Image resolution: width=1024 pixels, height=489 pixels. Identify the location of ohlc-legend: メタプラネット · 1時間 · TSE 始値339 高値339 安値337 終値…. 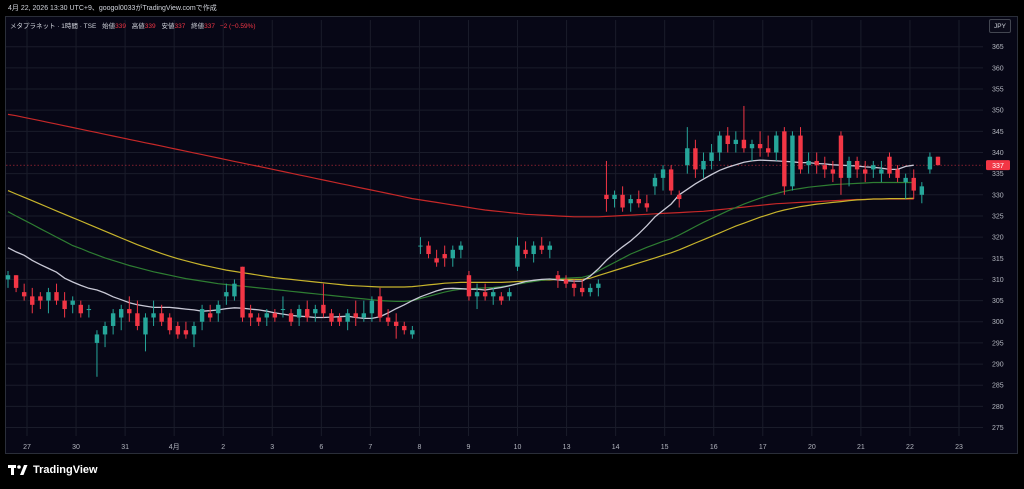
(133, 25).